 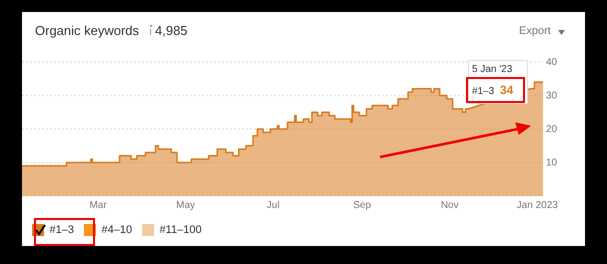 I want to click on y-tick-label: 20, so click(x=552, y=129).